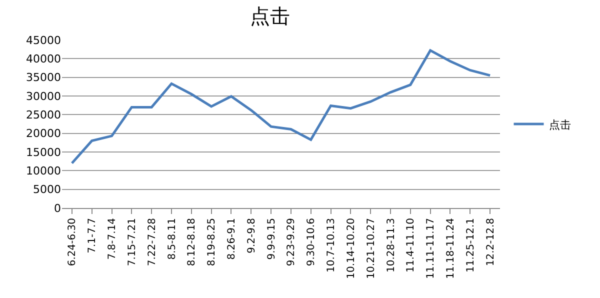 This screenshot has height=298, width=600. I want to click on y-tick-label: 25000, so click(43, 115).